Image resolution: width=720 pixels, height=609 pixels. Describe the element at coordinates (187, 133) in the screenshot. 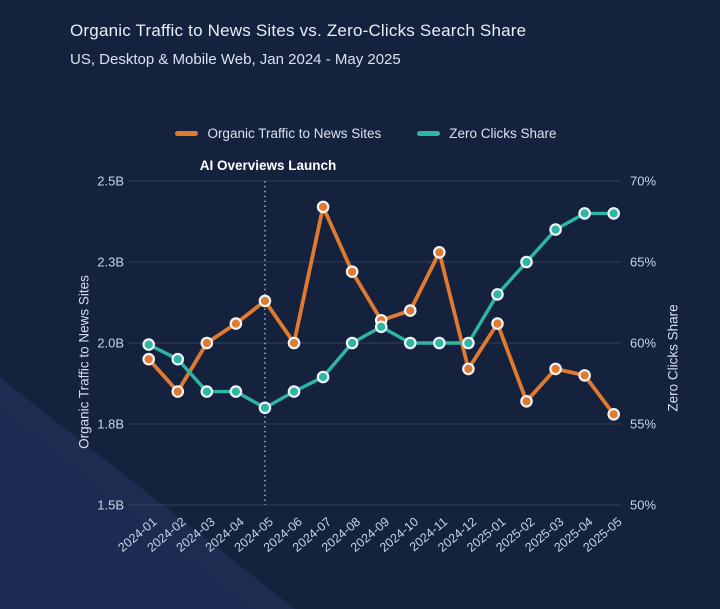

I see `legend-swatch-organic-icon` at that location.